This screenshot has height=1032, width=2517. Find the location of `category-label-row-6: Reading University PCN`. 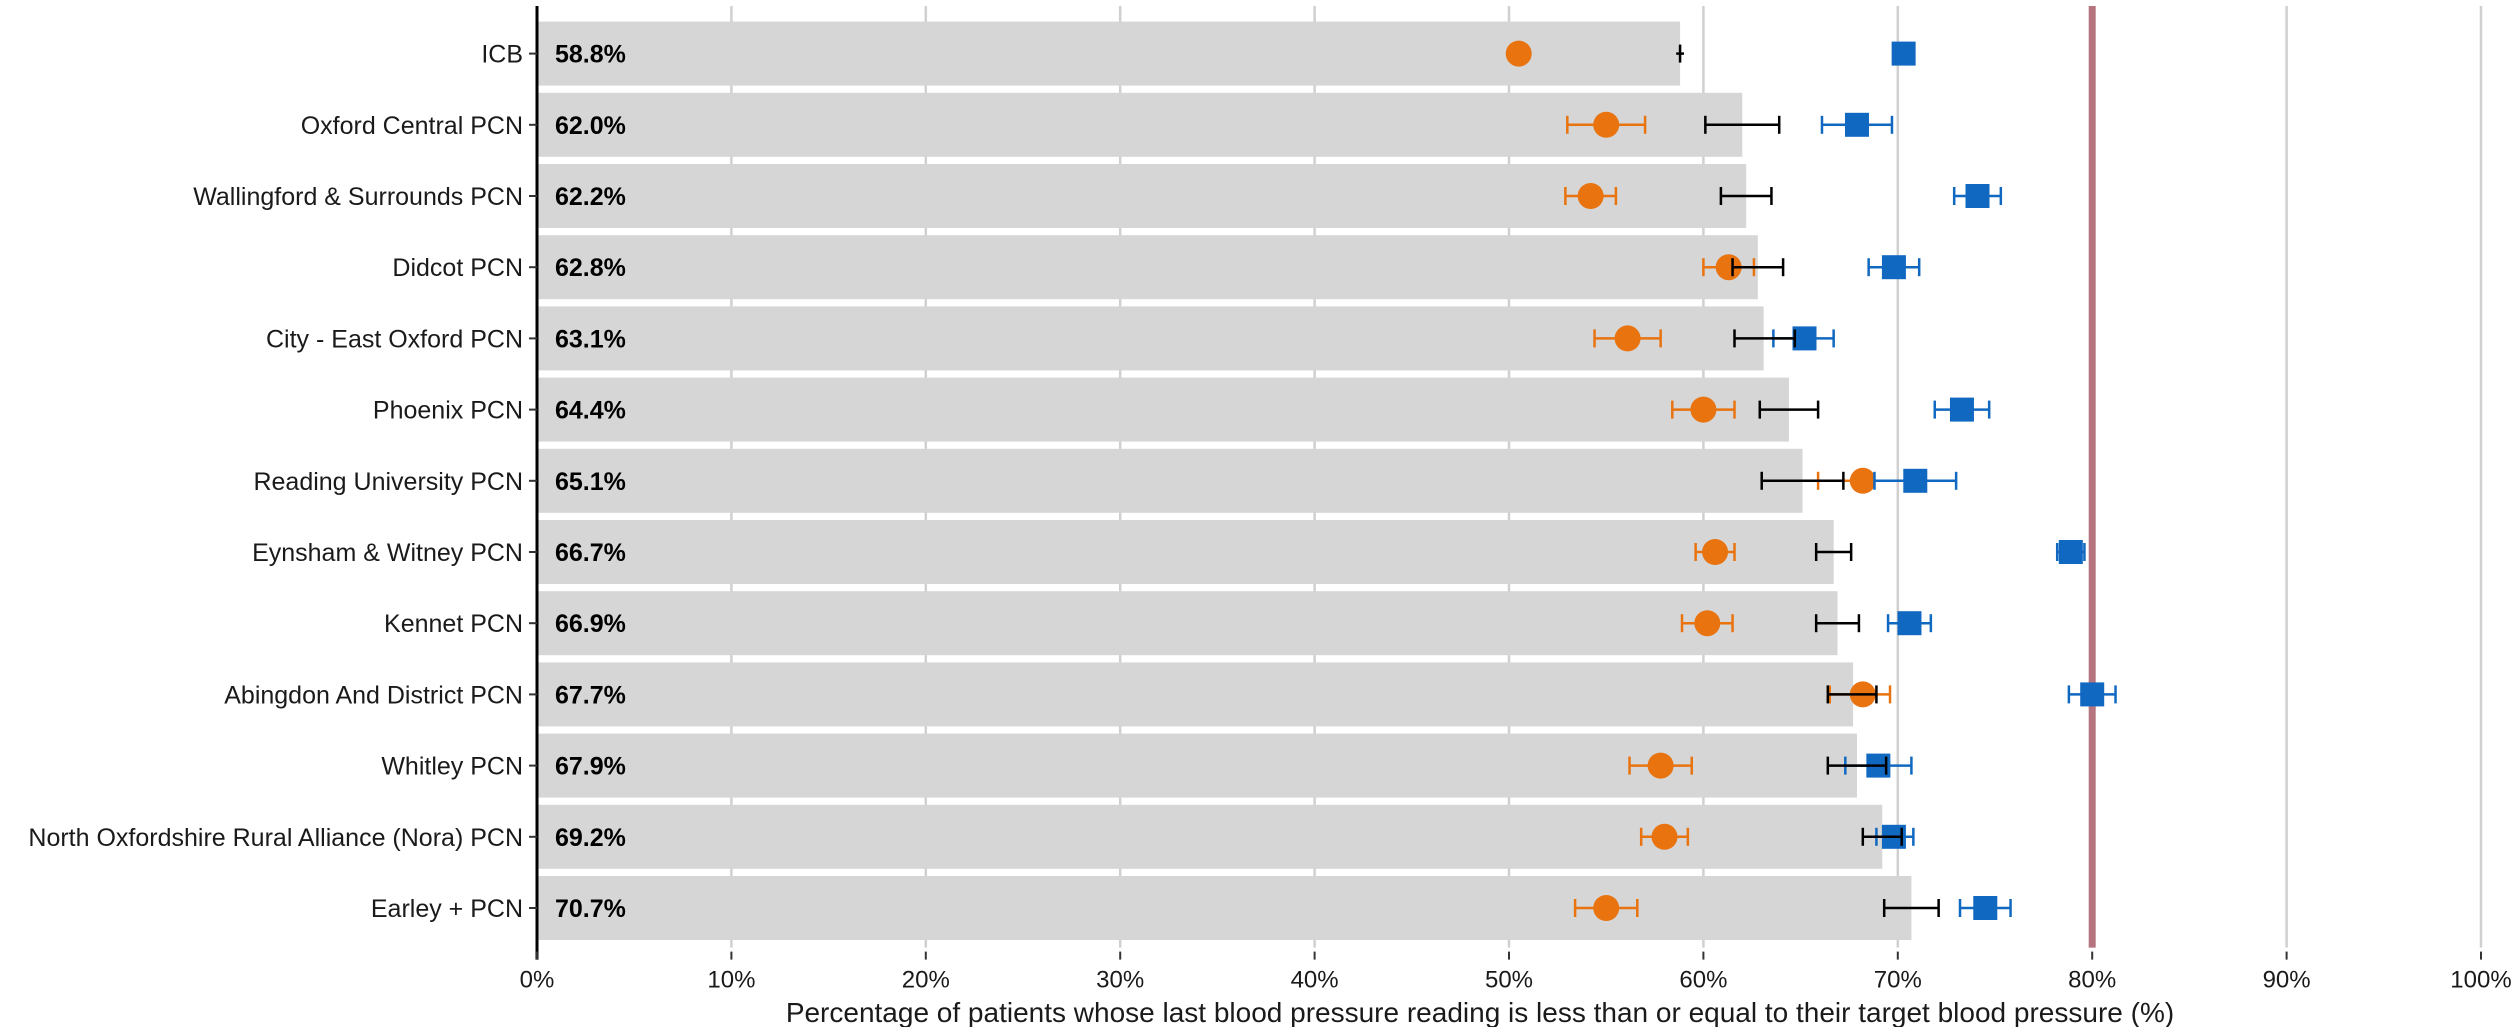

category-label-row-6: Reading University PCN is located at coordinates (388, 482).